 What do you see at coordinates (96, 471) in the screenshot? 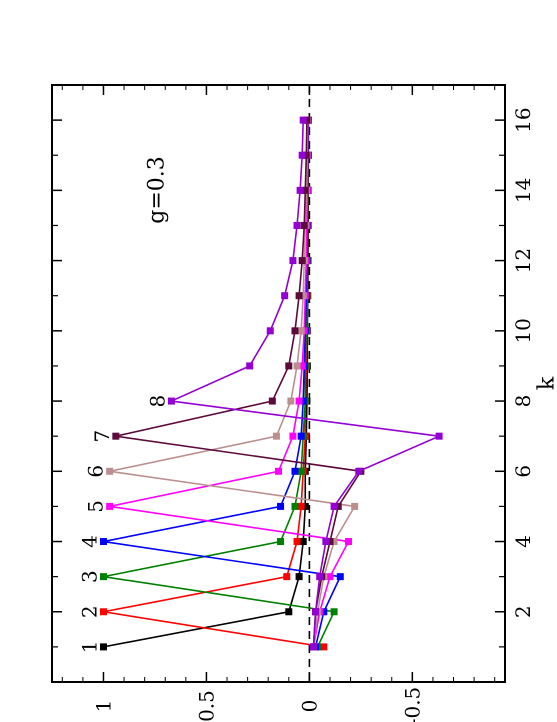
I see `series-label: 6` at bounding box center [96, 471].